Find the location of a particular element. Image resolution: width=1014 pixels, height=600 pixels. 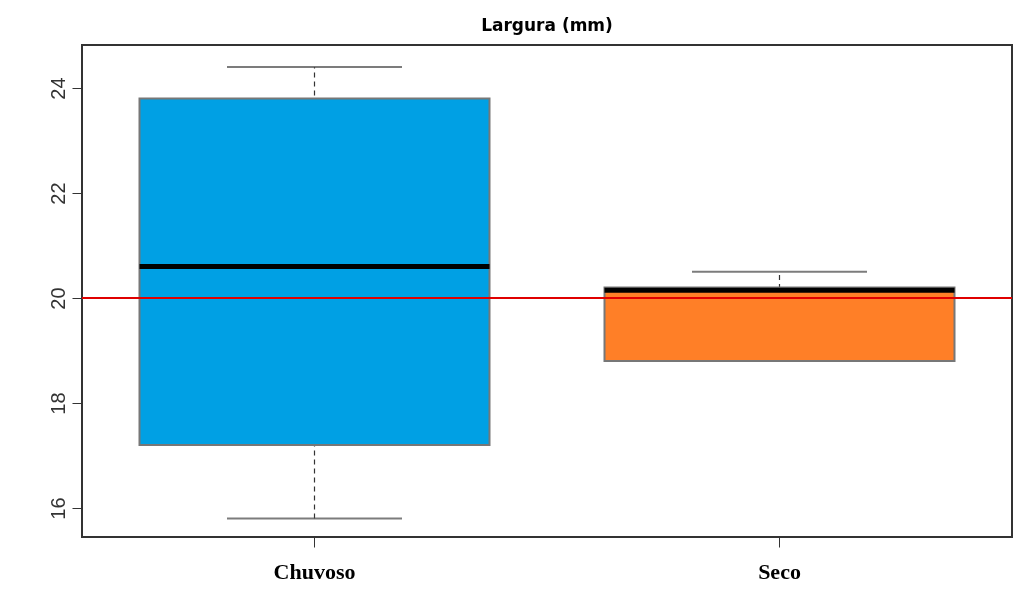

y-tick-label: 20 is located at coordinates (57, 298).